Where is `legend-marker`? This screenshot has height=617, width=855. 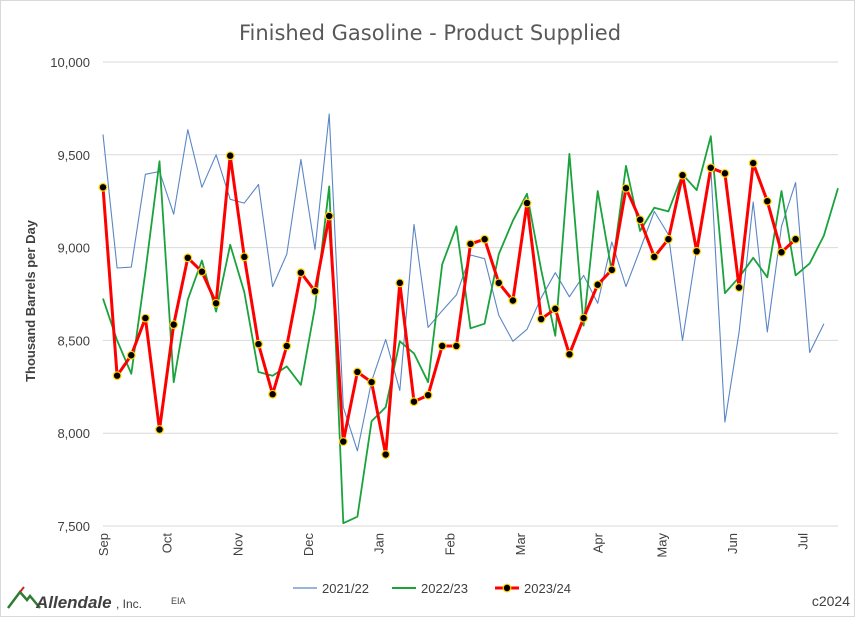
legend-marker is located at coordinates (507, 588).